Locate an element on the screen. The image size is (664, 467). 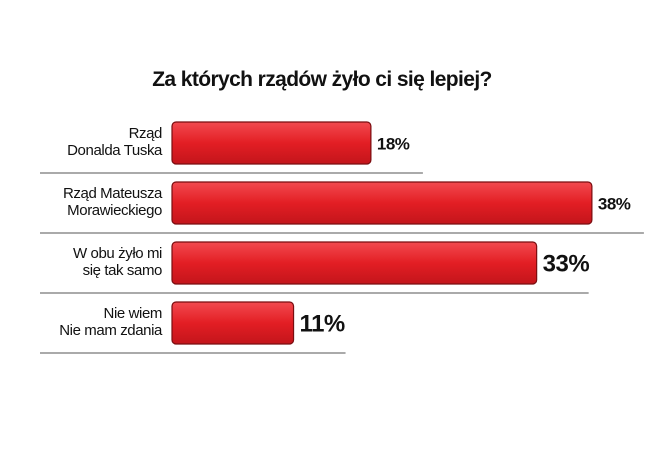
value-label: 18% is located at coordinates (393, 143).